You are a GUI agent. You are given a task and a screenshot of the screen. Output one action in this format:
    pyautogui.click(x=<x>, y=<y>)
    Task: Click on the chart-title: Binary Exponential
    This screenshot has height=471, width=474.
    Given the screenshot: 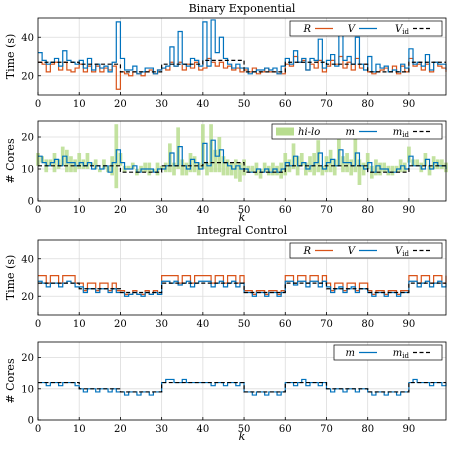 What is the action you would take?
    pyautogui.click(x=242, y=8)
    